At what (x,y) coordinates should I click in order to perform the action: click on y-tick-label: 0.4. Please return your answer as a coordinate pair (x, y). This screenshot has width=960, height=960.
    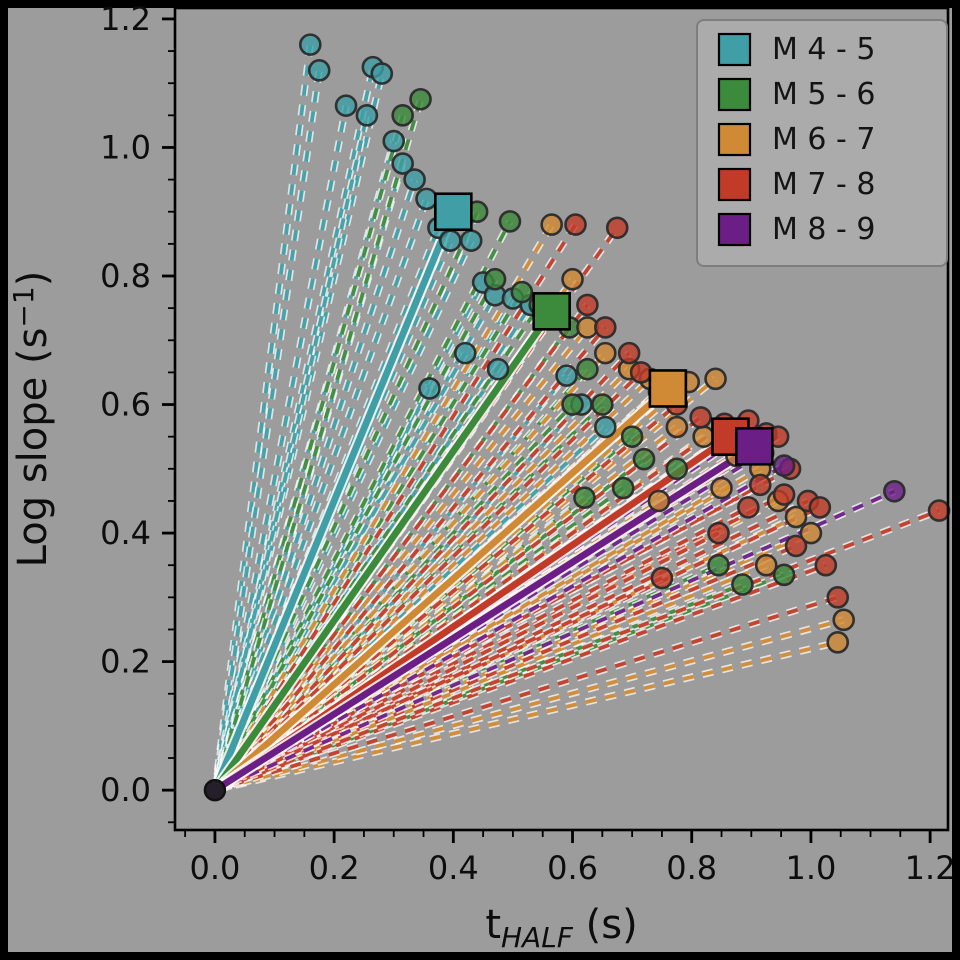
    Looking at the image, I should click on (125, 533).